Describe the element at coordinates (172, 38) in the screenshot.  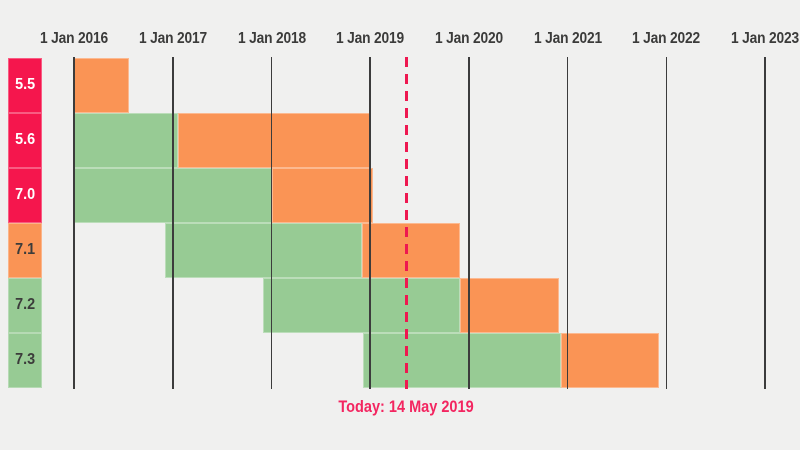
I see `axis-tick-label: 1 Jan 2017` at that location.